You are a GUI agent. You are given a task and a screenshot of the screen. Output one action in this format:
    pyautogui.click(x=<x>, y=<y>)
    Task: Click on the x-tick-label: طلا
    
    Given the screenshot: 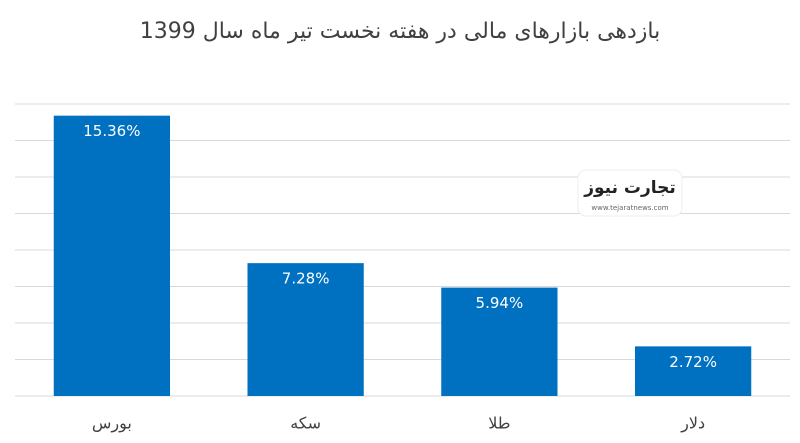 What is the action you would take?
    pyautogui.click(x=499, y=423)
    